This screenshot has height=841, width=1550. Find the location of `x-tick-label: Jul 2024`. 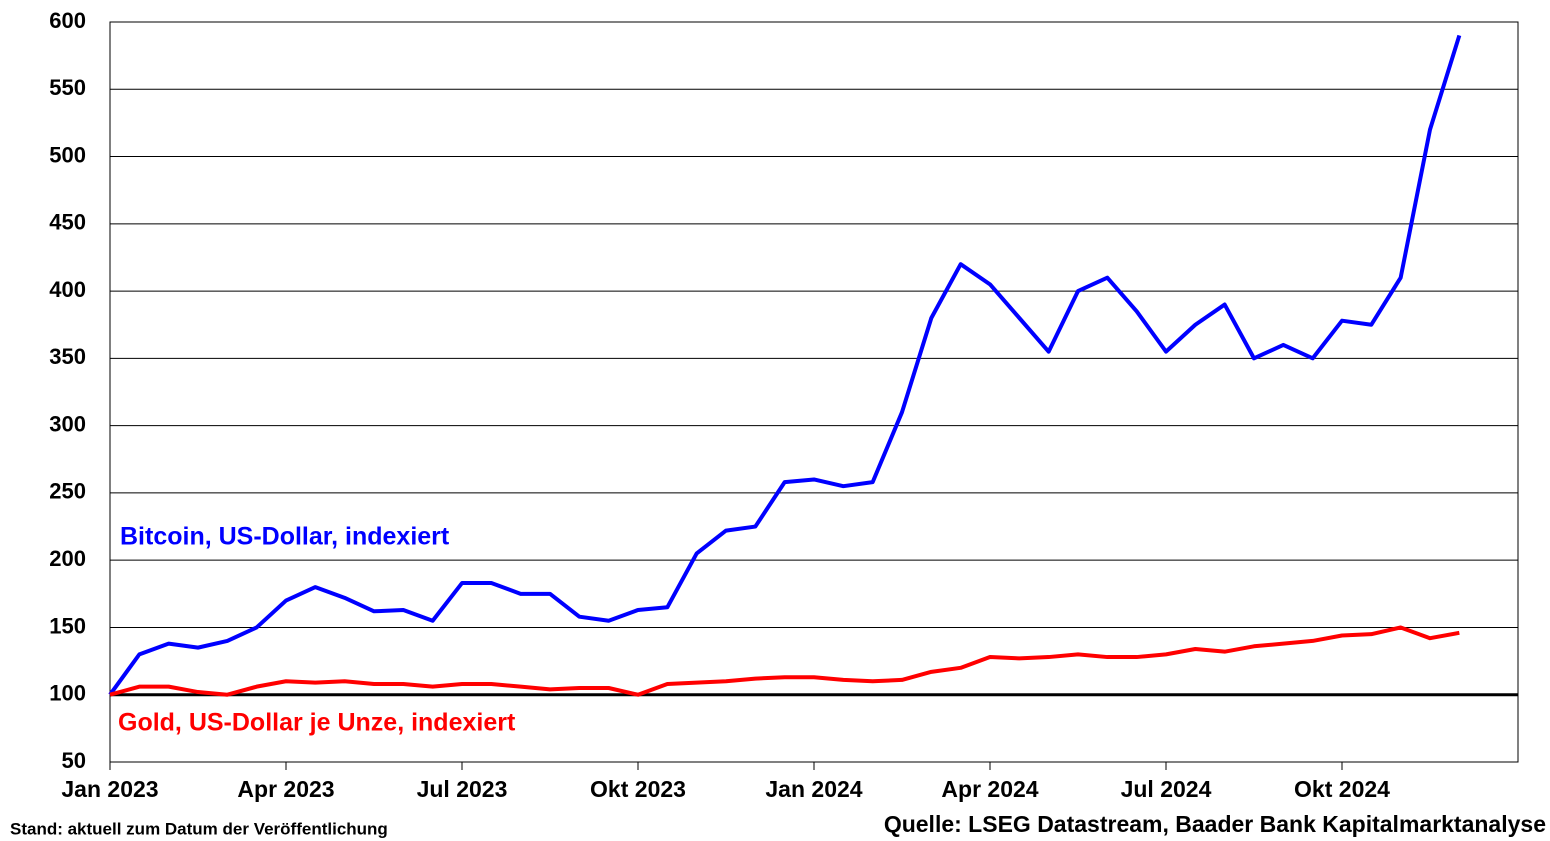

x-tick-label: Jul 2024 is located at coordinates (1166, 789).